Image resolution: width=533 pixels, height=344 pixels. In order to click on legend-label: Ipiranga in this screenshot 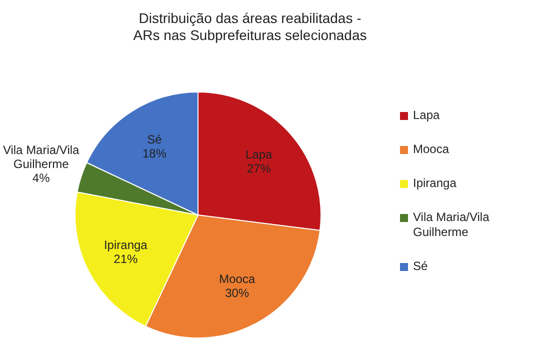, I will do `click(435, 183)`.